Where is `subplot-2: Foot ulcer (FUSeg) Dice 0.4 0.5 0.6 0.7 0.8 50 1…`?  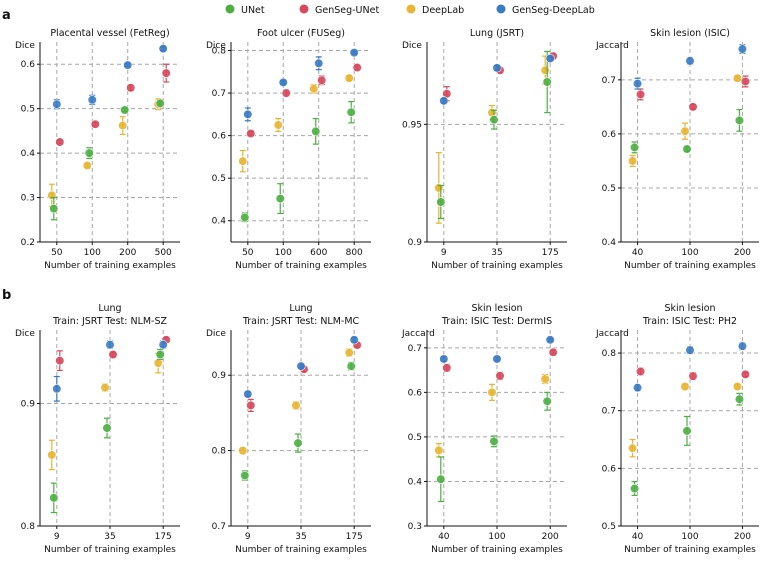 subplot-2: Foot ulcer (FUSeg) Dice 0.4 0.5 0.6 0.7 0.8 50 1… is located at coordinates (288, 149).